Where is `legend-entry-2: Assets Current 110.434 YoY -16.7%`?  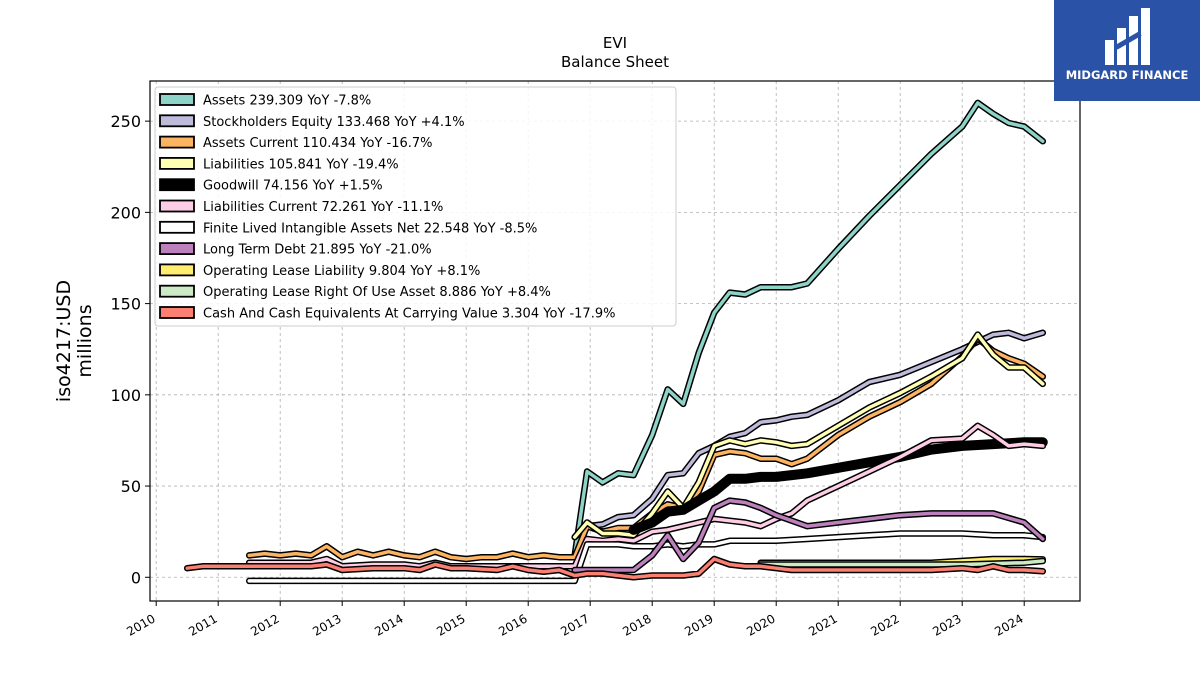 legend-entry-2: Assets Current 110.434 YoY -16.7% is located at coordinates (318, 143).